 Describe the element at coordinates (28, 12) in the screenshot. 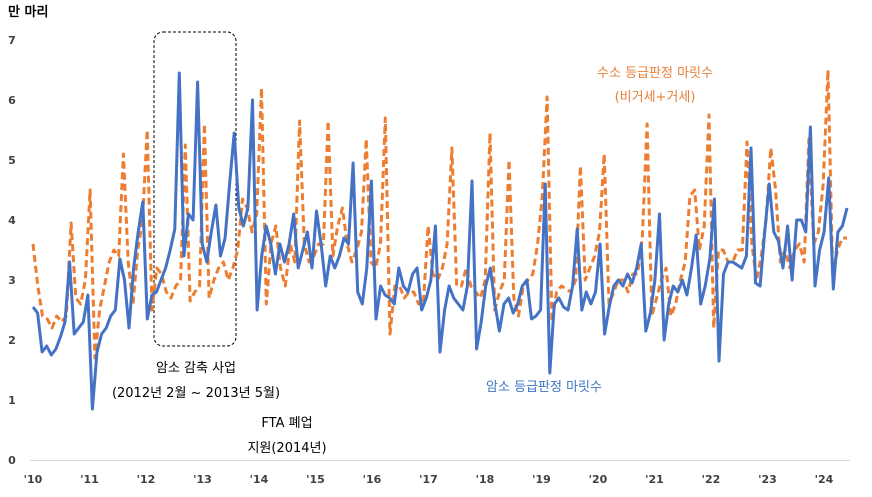

I see `y-axis-unit-label: 만 마리` at that location.